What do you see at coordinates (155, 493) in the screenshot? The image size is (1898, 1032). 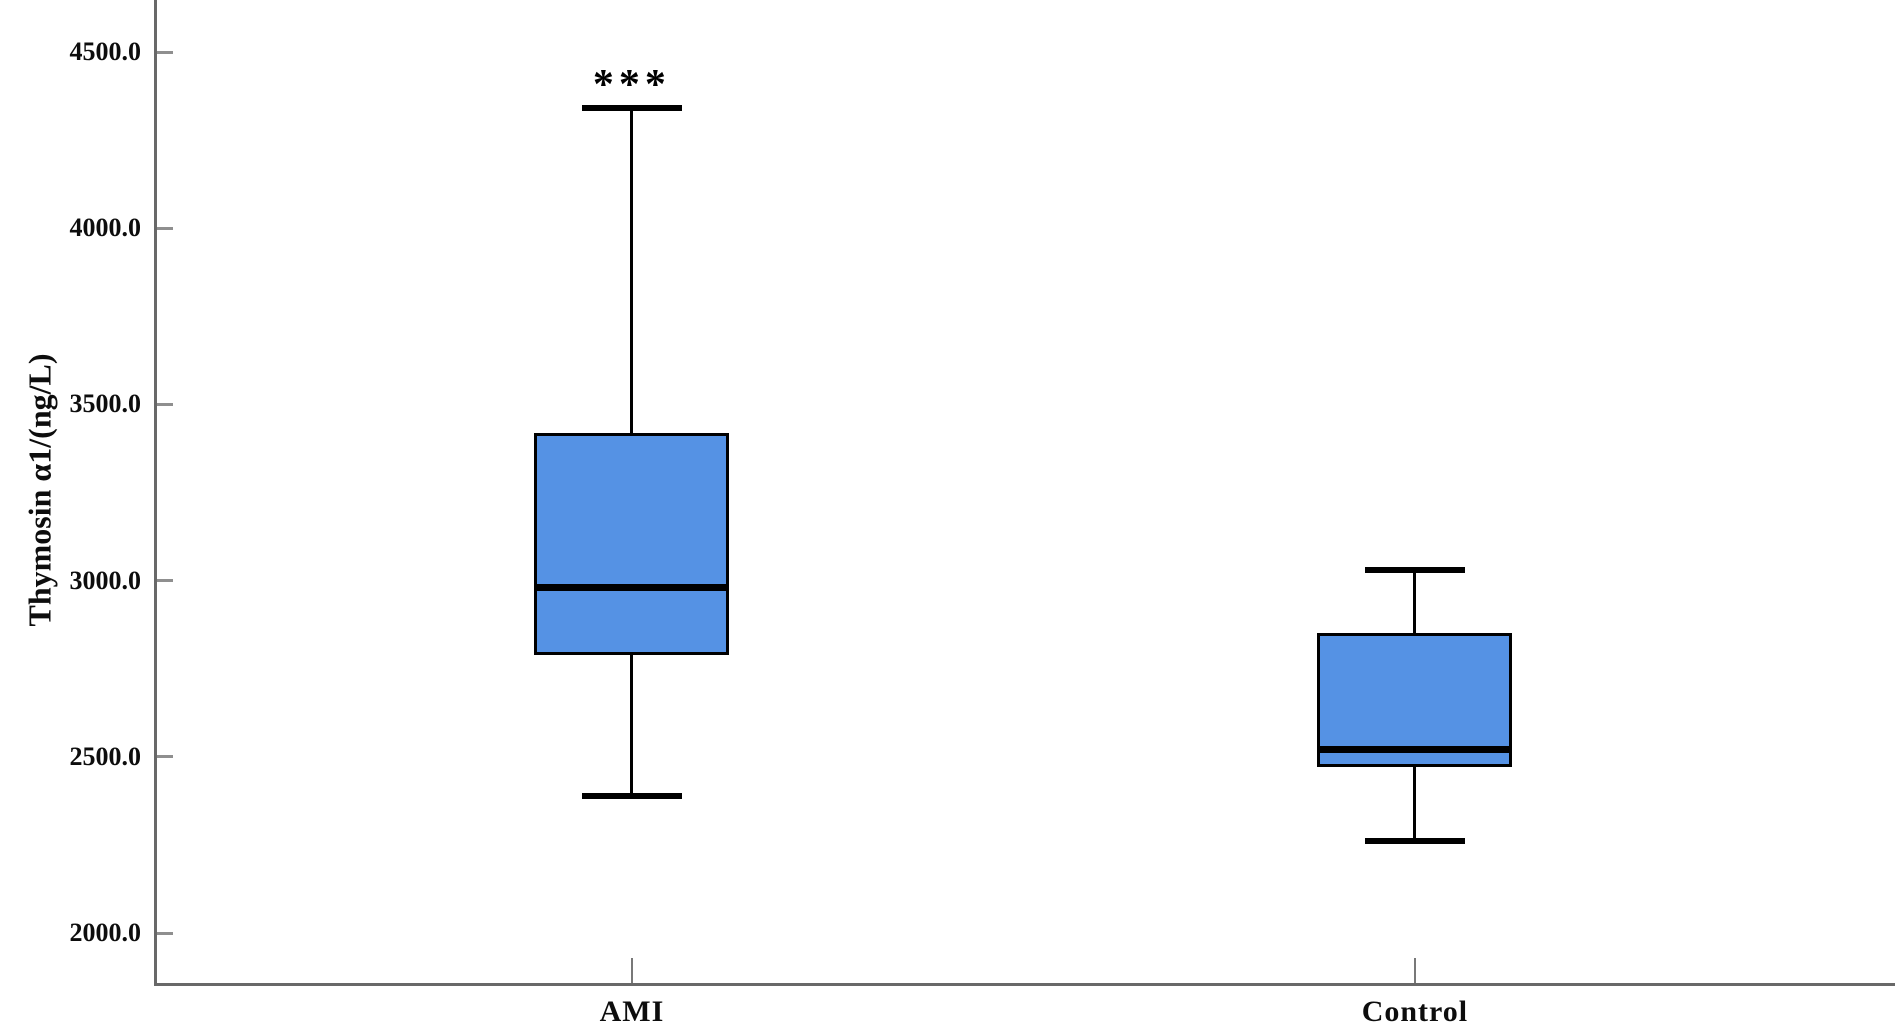 I see `y-axis-line` at bounding box center [155, 493].